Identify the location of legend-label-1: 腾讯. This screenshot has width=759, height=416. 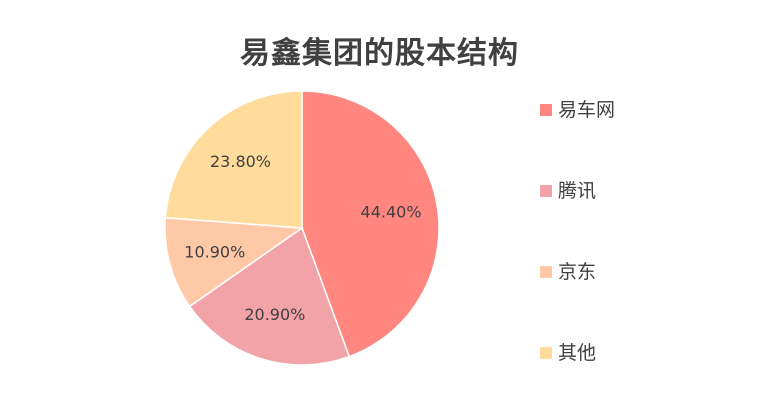
(577, 191).